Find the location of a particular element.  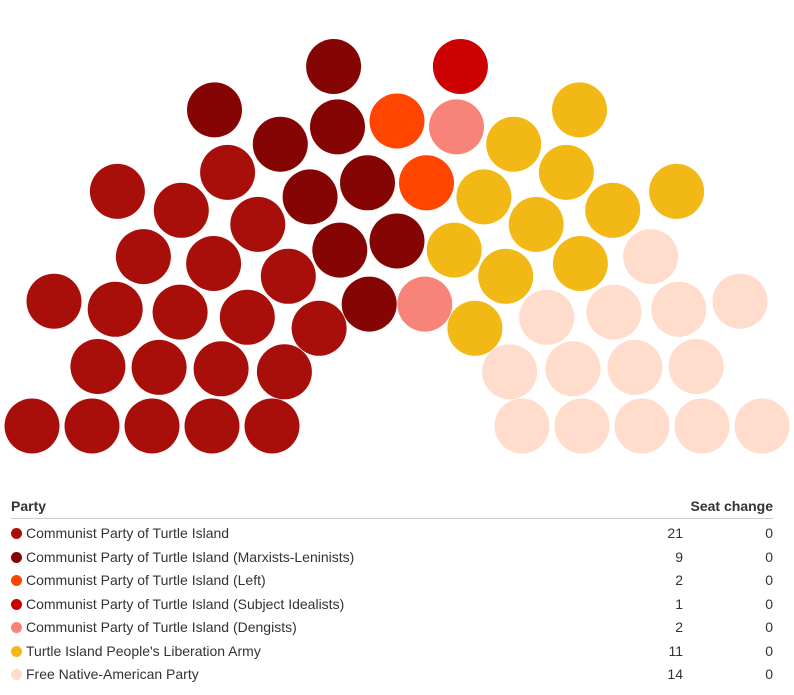

party-name: Communist Party of Turtle Island is located at coordinates (128, 533).